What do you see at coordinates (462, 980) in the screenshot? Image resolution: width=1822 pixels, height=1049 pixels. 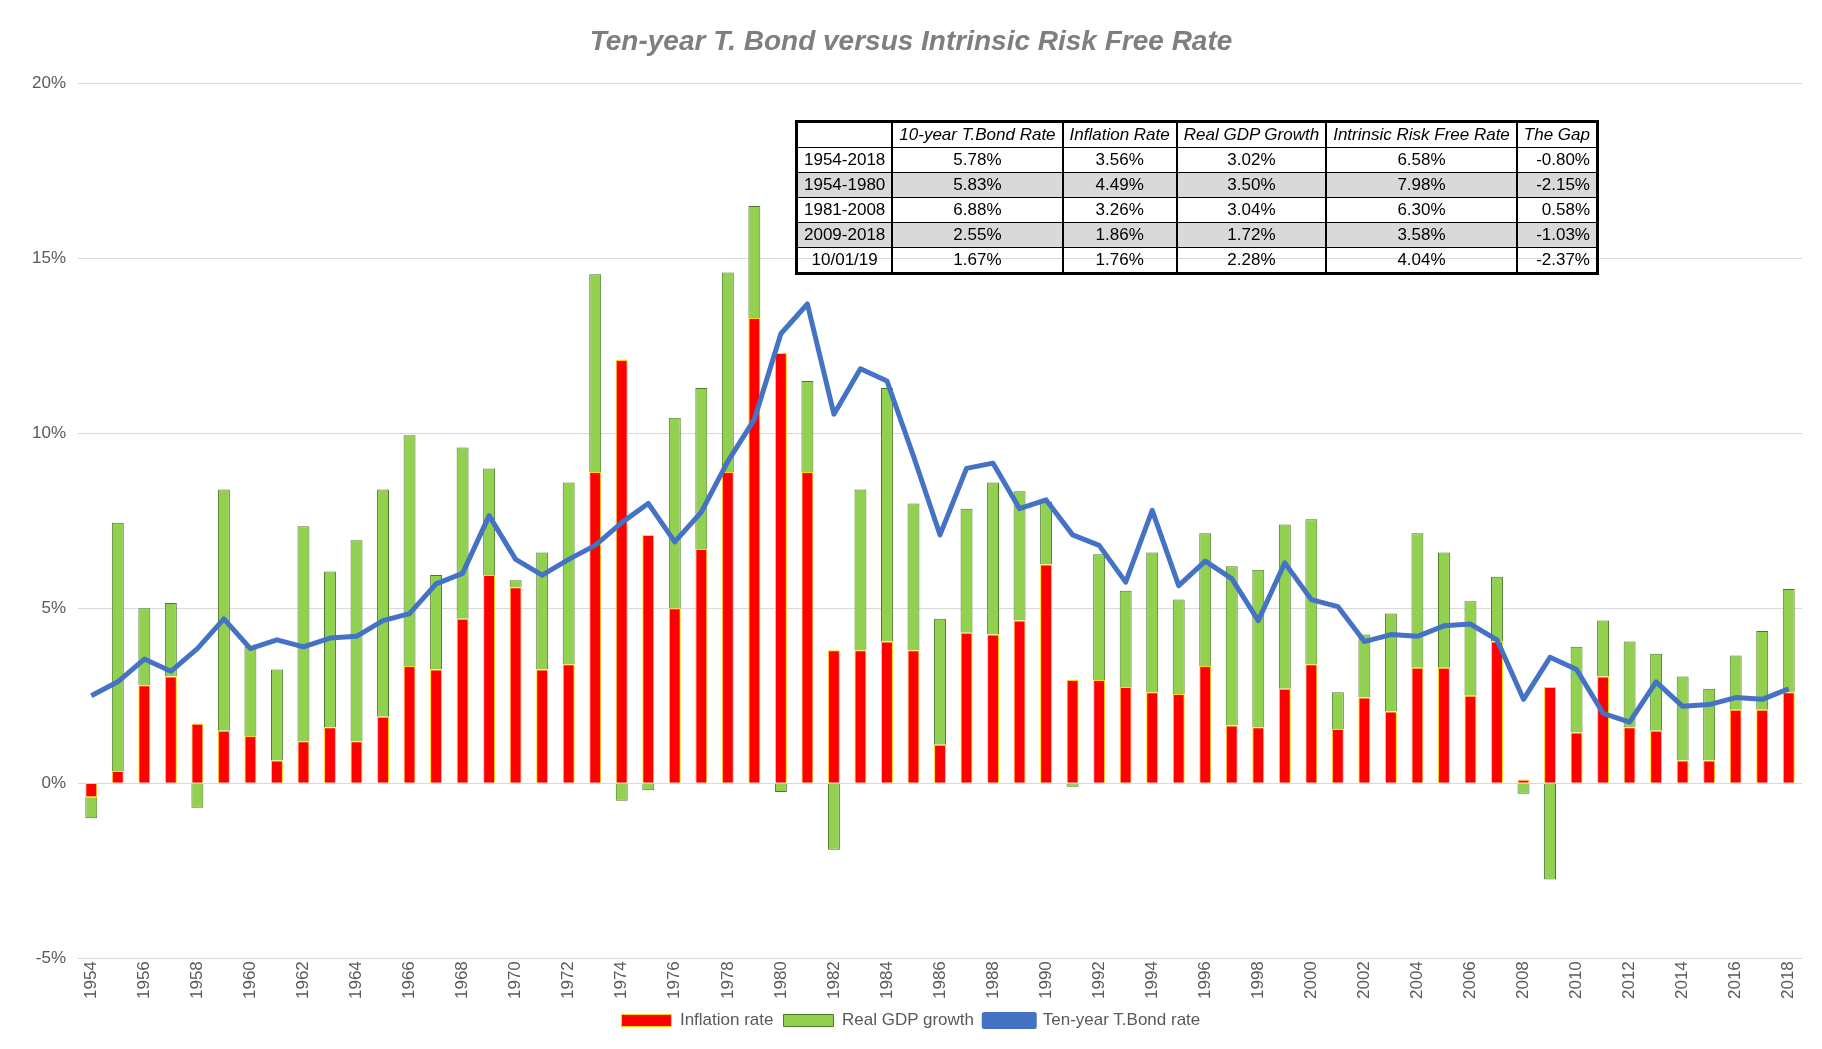 I see `x-tick-label: 1968` at bounding box center [462, 980].